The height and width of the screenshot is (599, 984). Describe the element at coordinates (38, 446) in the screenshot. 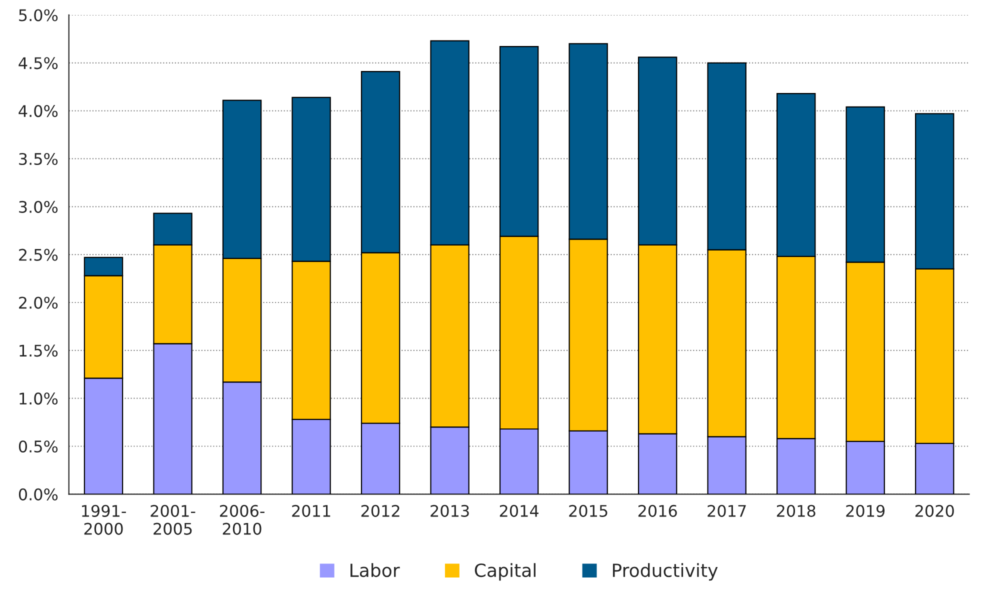

I see `y-tick-label: 0.5%` at that location.